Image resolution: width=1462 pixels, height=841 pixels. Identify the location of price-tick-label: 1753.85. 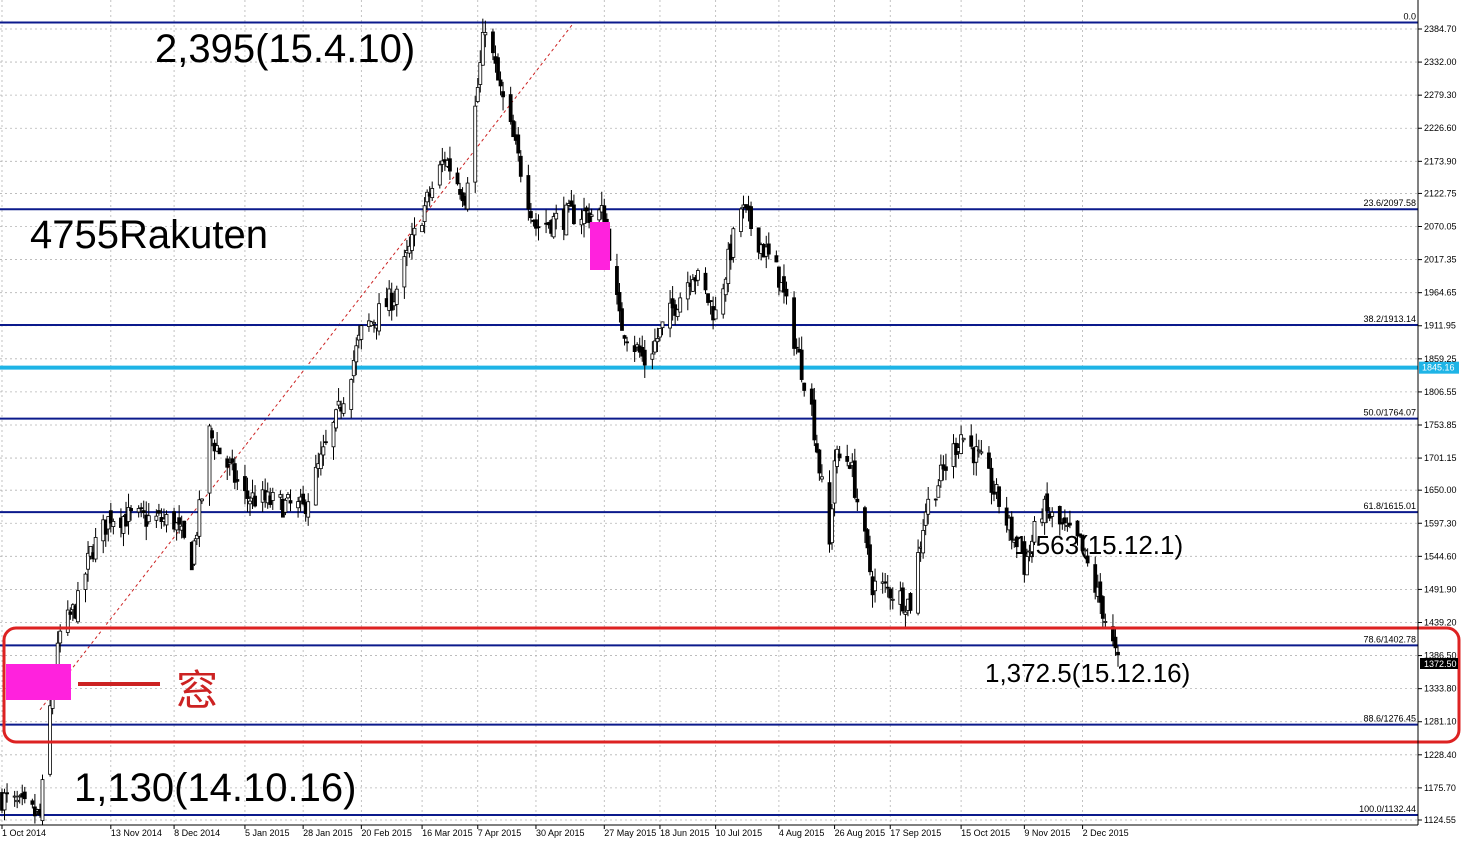
(1440, 425).